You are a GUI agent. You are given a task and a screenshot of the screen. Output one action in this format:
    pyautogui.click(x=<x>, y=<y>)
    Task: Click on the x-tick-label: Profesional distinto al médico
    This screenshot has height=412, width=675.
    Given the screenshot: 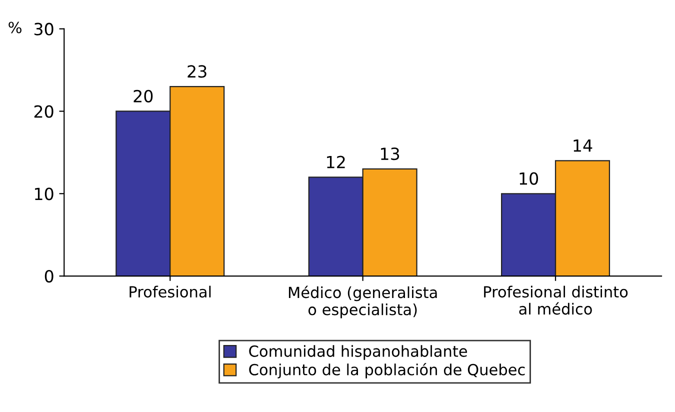 What is the action you would take?
    pyautogui.click(x=556, y=300)
    